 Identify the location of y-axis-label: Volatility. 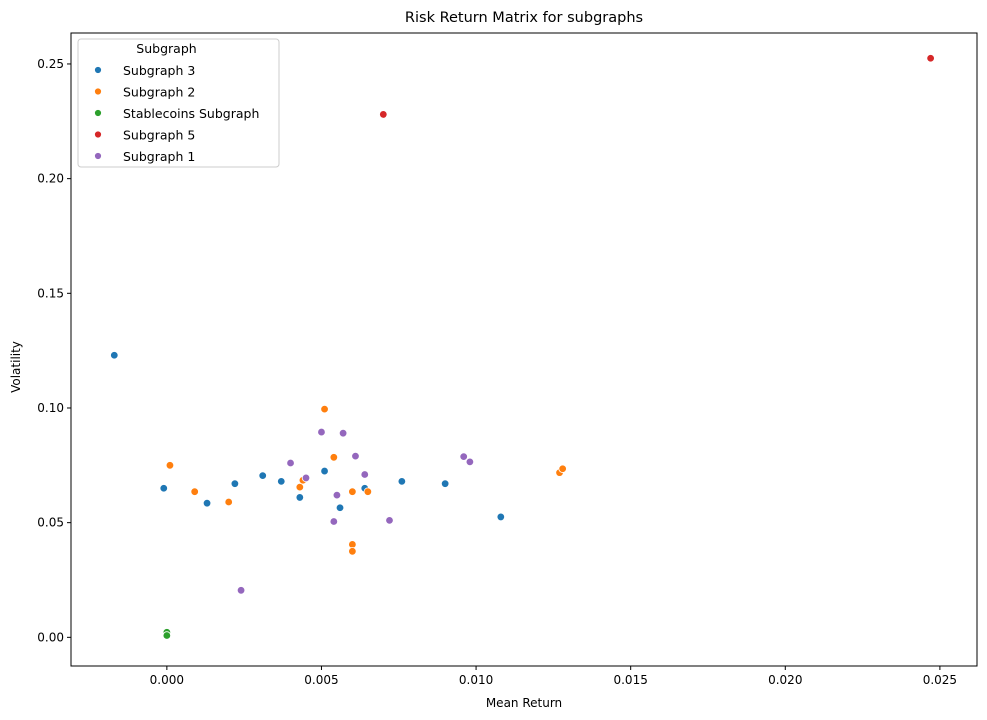
(16, 367).